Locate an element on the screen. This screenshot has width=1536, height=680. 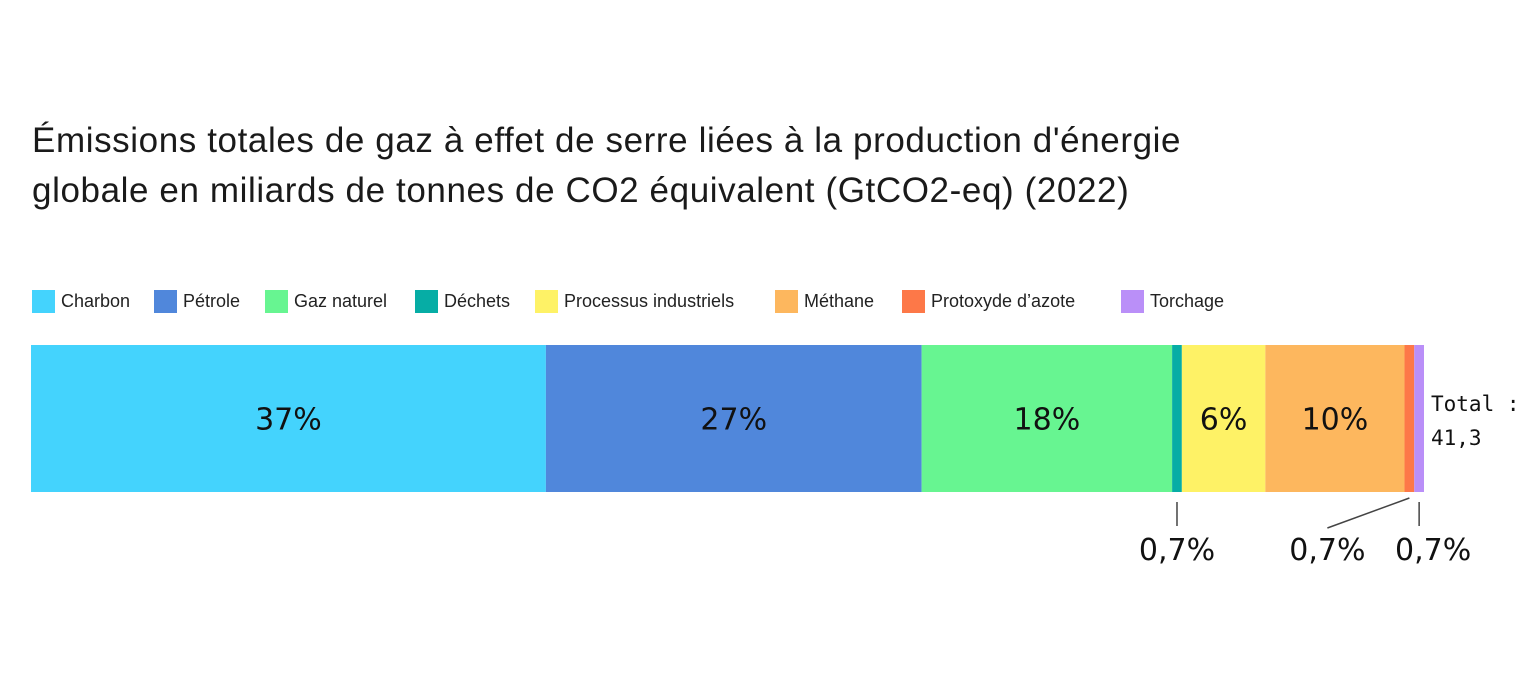
data-label-processus-industriels: 6% is located at coordinates (1224, 420).